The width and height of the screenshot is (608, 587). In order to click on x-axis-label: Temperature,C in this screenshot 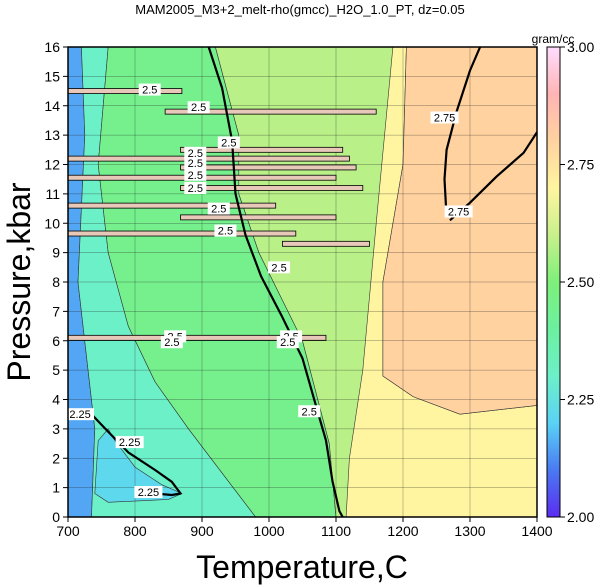, I will do `click(302, 567)`.